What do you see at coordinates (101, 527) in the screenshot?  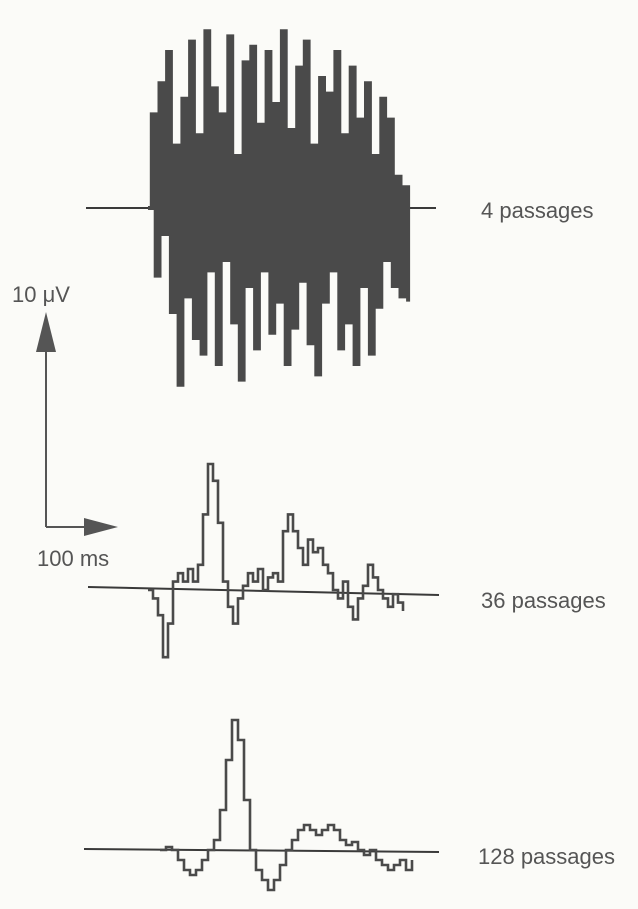 I see `scale-bar-horizontal-arrowhead` at bounding box center [101, 527].